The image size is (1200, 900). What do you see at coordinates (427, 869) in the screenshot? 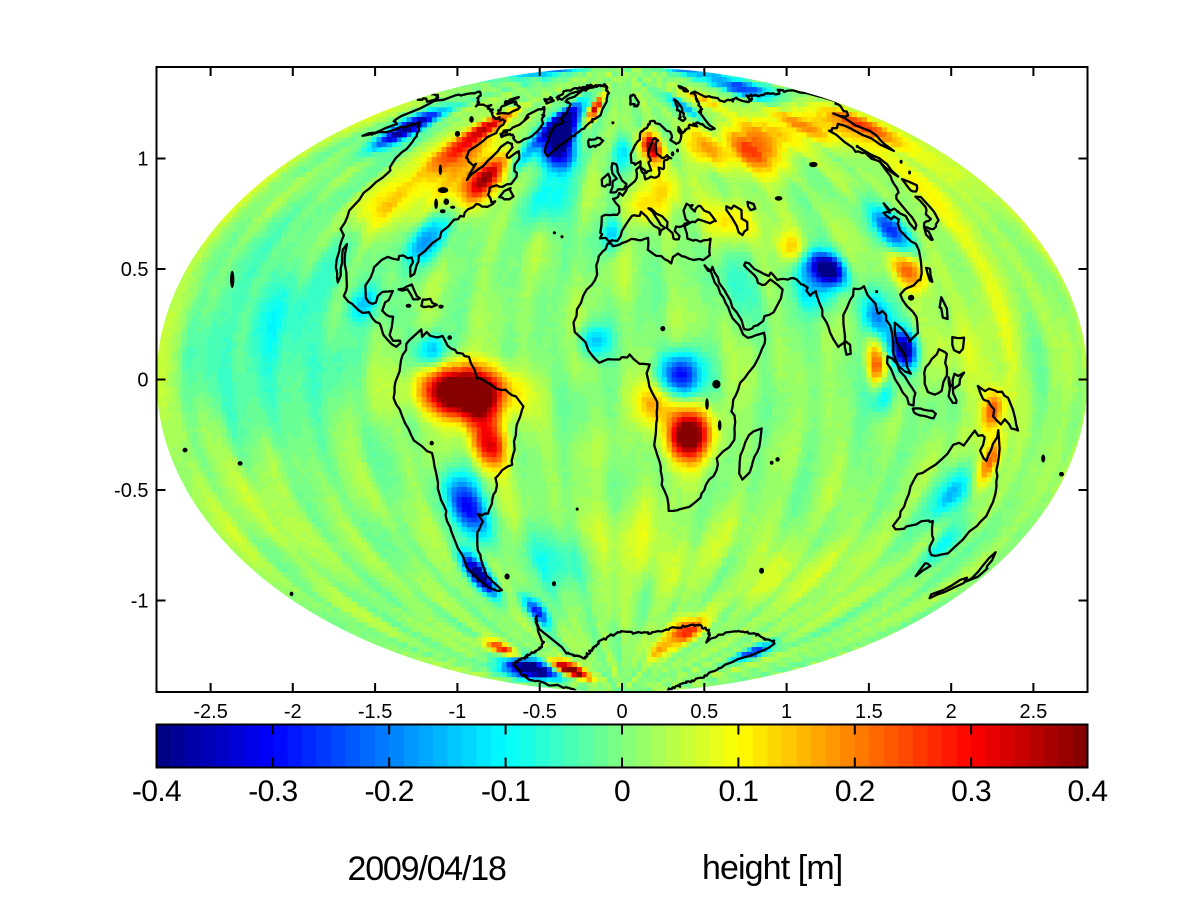
I see `svg-text: 2009/04/18` at bounding box center [427, 869].